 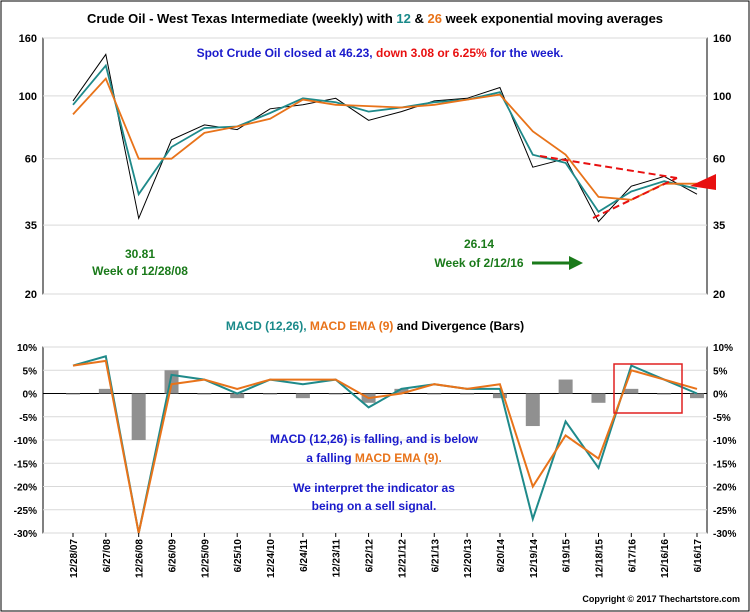 What do you see at coordinates (238, 556) in the screenshot?
I see `x-tick-label: 6/25/10` at bounding box center [238, 556].